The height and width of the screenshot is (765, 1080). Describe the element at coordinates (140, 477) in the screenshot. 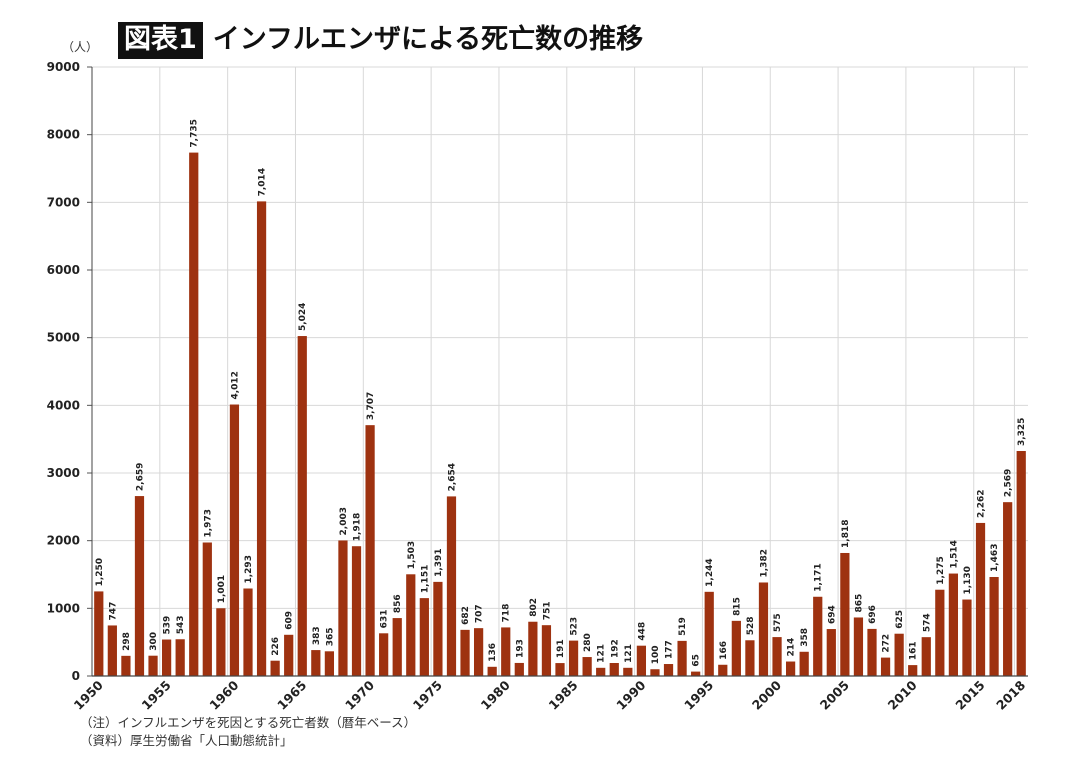

I see `data-label-1953: 2,659` at that location.